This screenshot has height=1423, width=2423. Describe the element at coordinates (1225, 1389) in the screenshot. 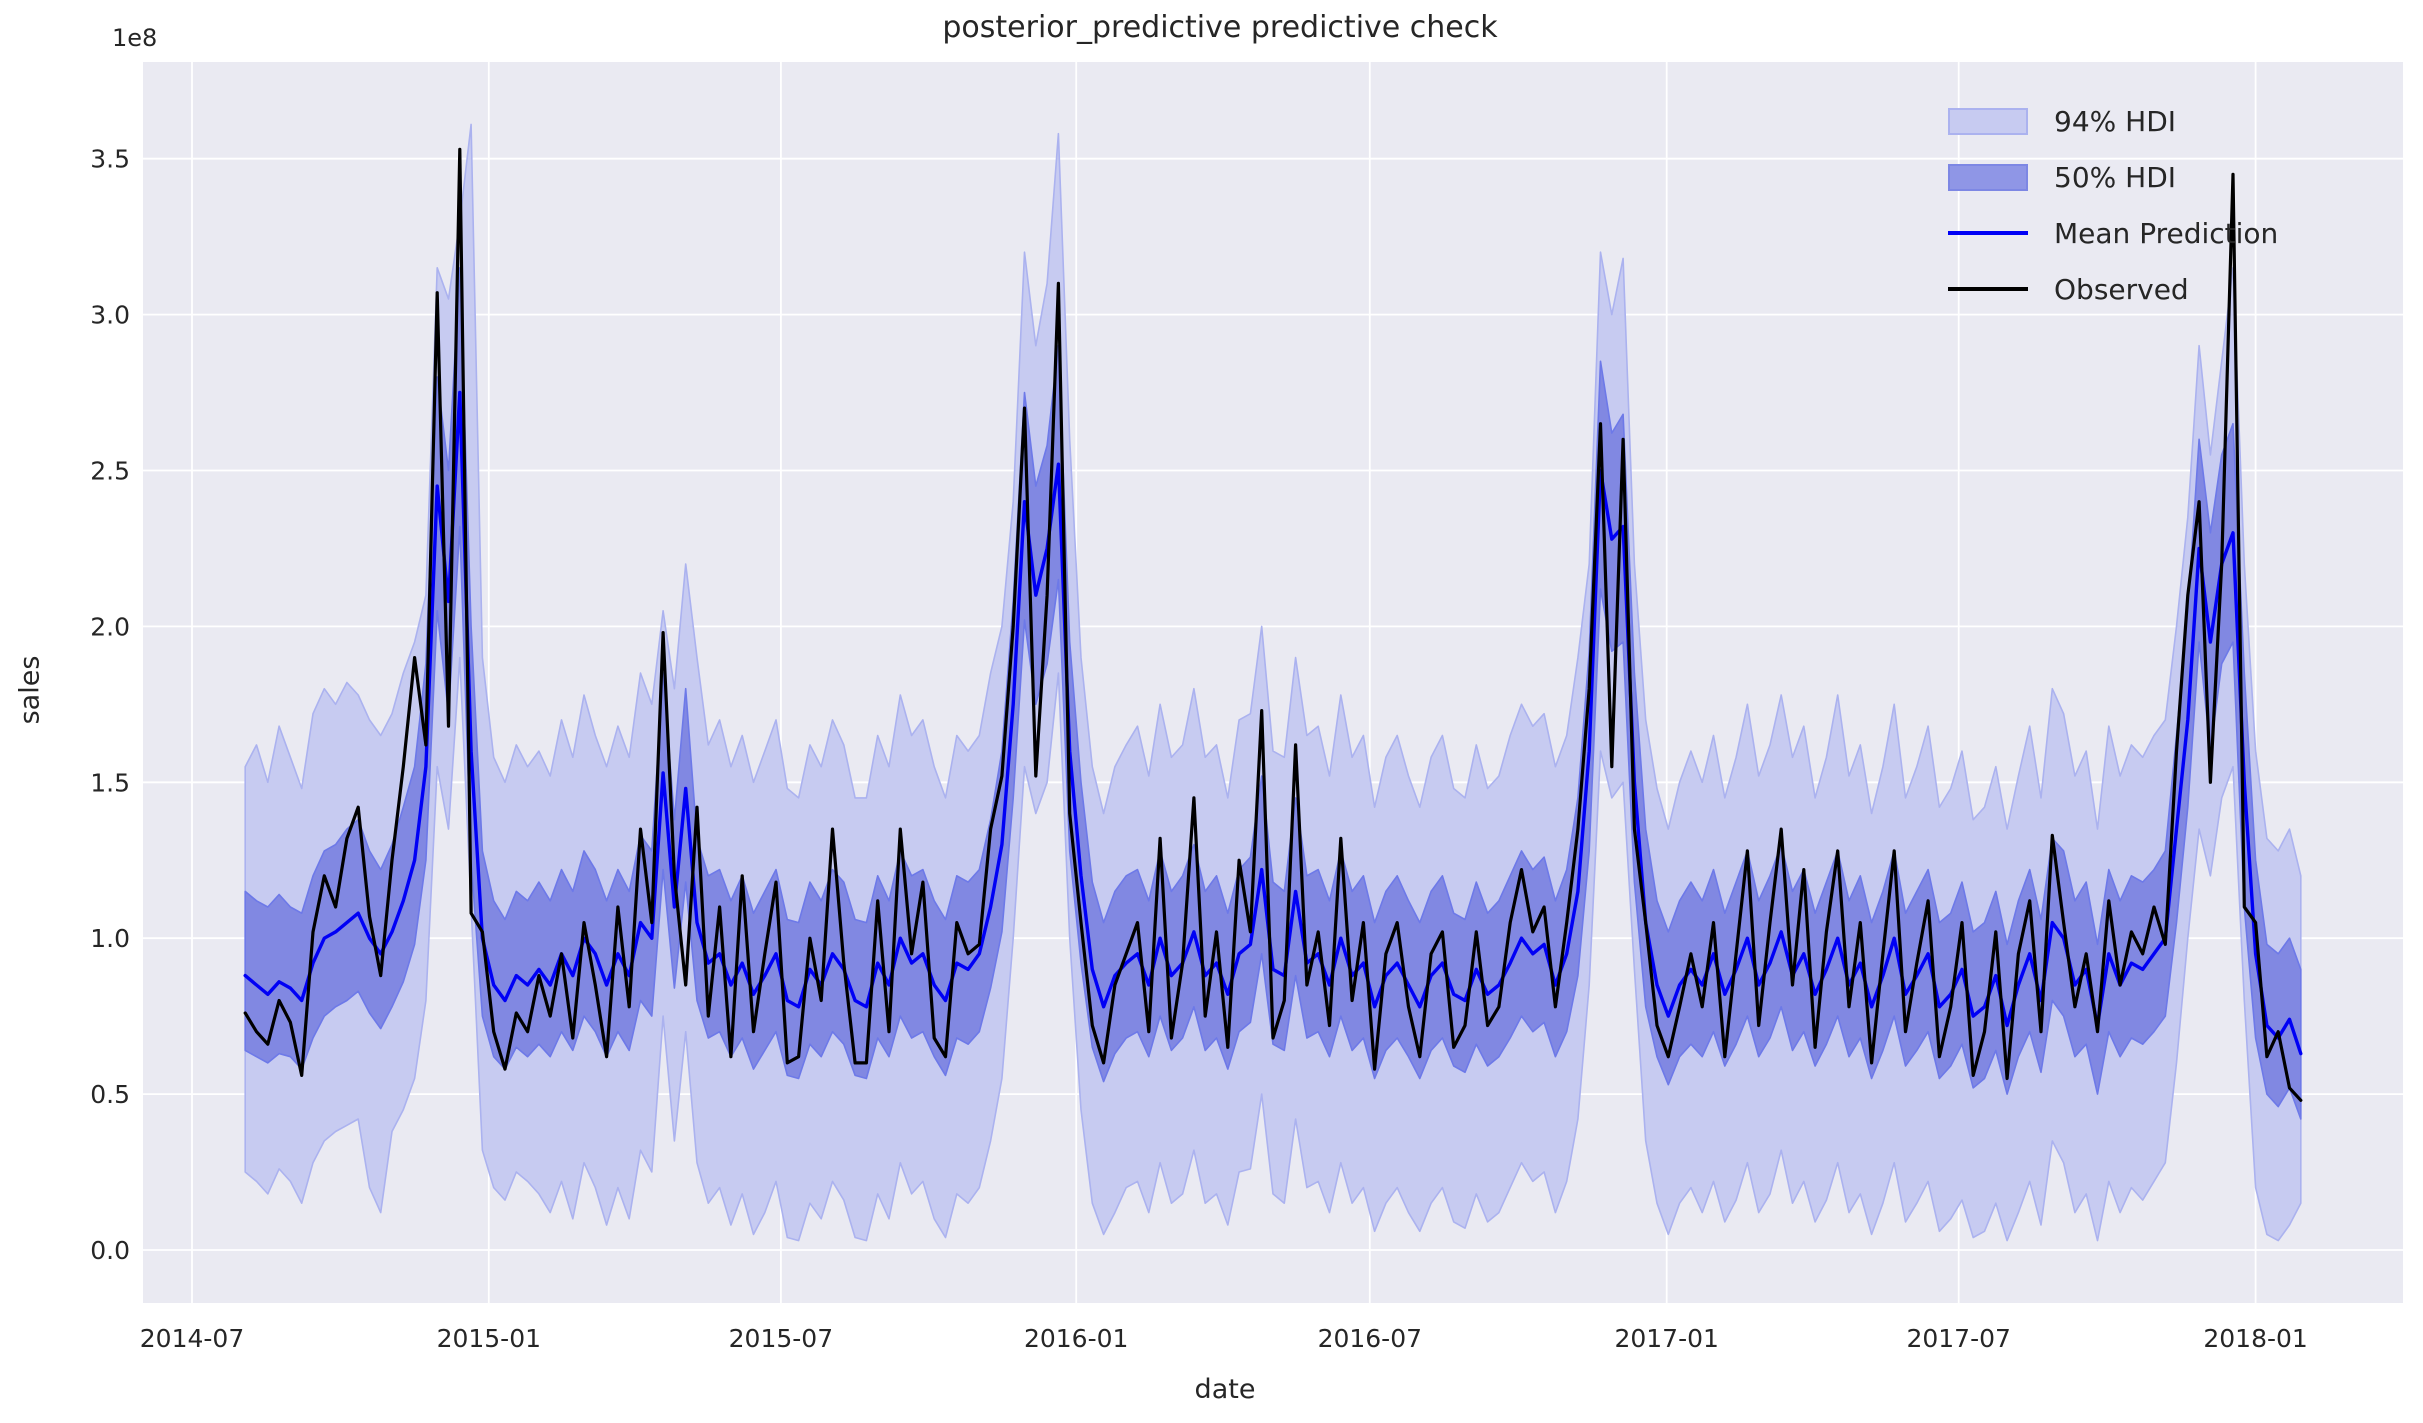

I see `x-axis-label: date` at that location.